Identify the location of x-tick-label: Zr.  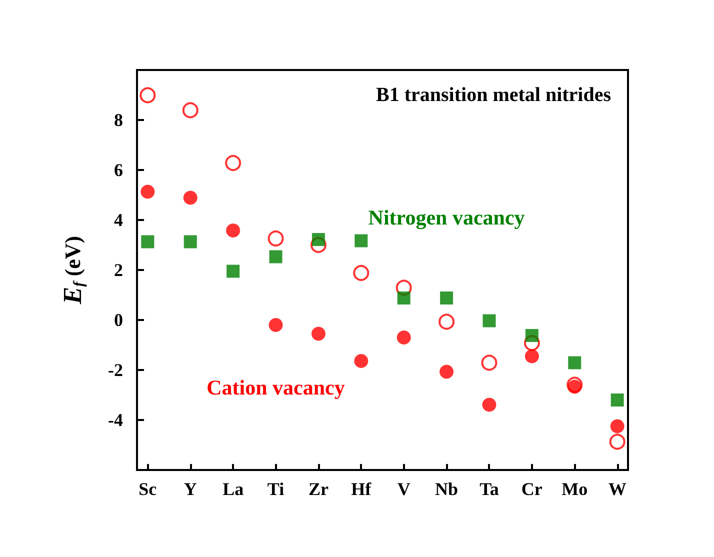
(318, 489).